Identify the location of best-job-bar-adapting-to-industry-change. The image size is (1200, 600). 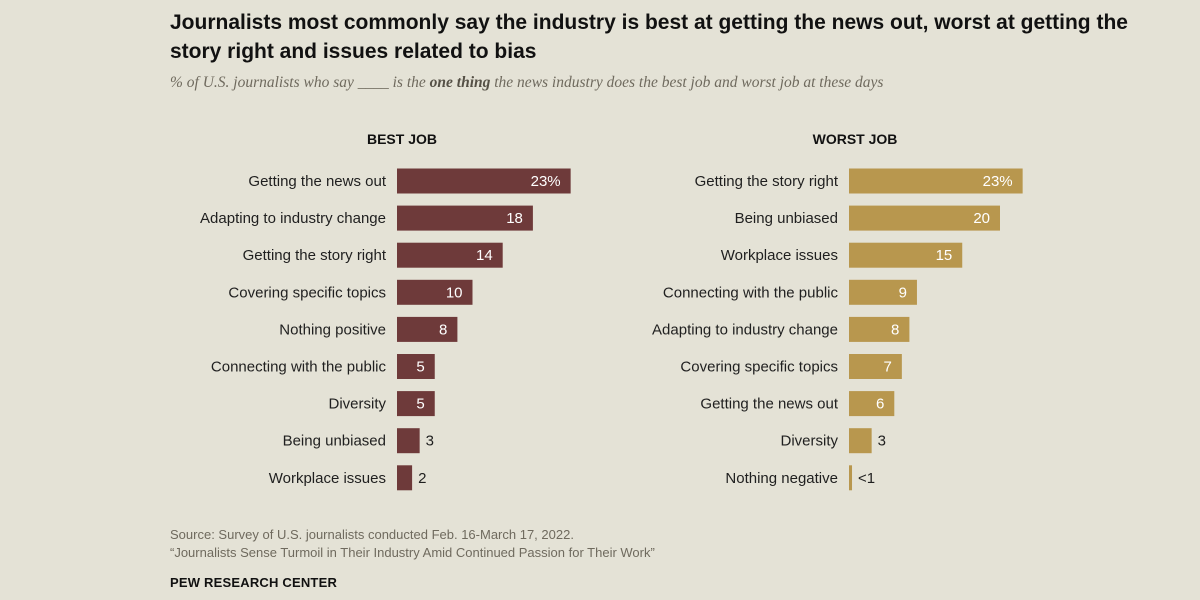
(465, 218).